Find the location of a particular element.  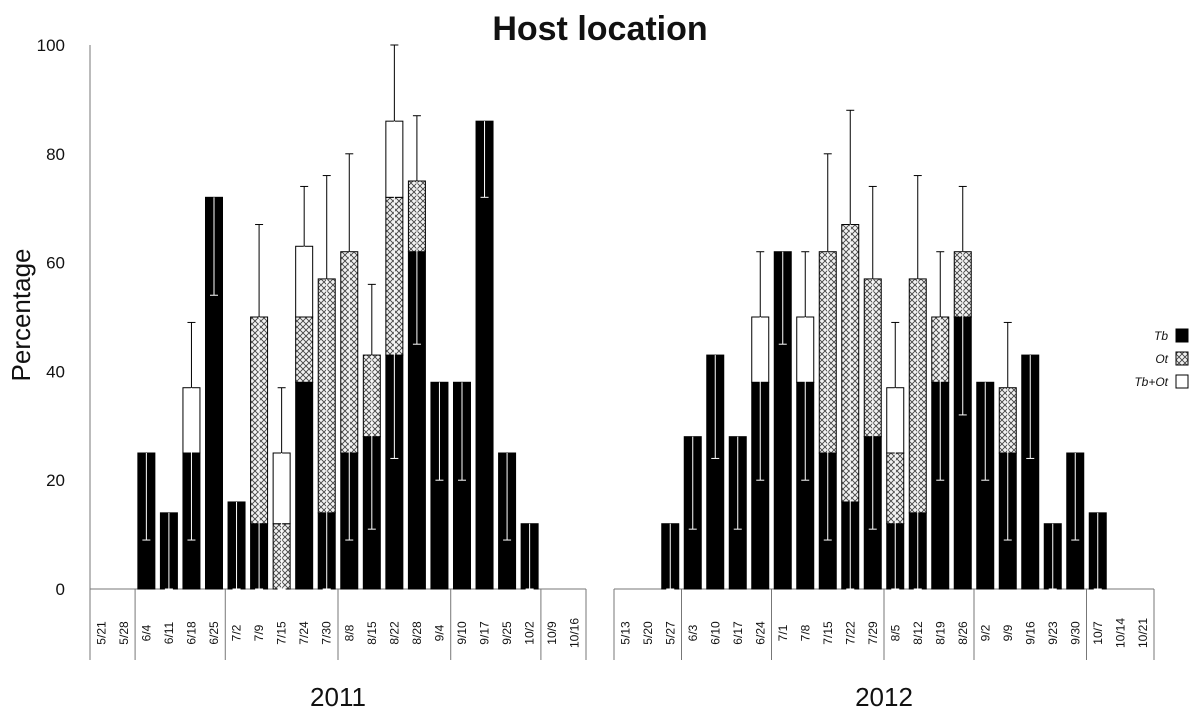

x-tick-label: 5/20 is located at coordinates (648, 633).